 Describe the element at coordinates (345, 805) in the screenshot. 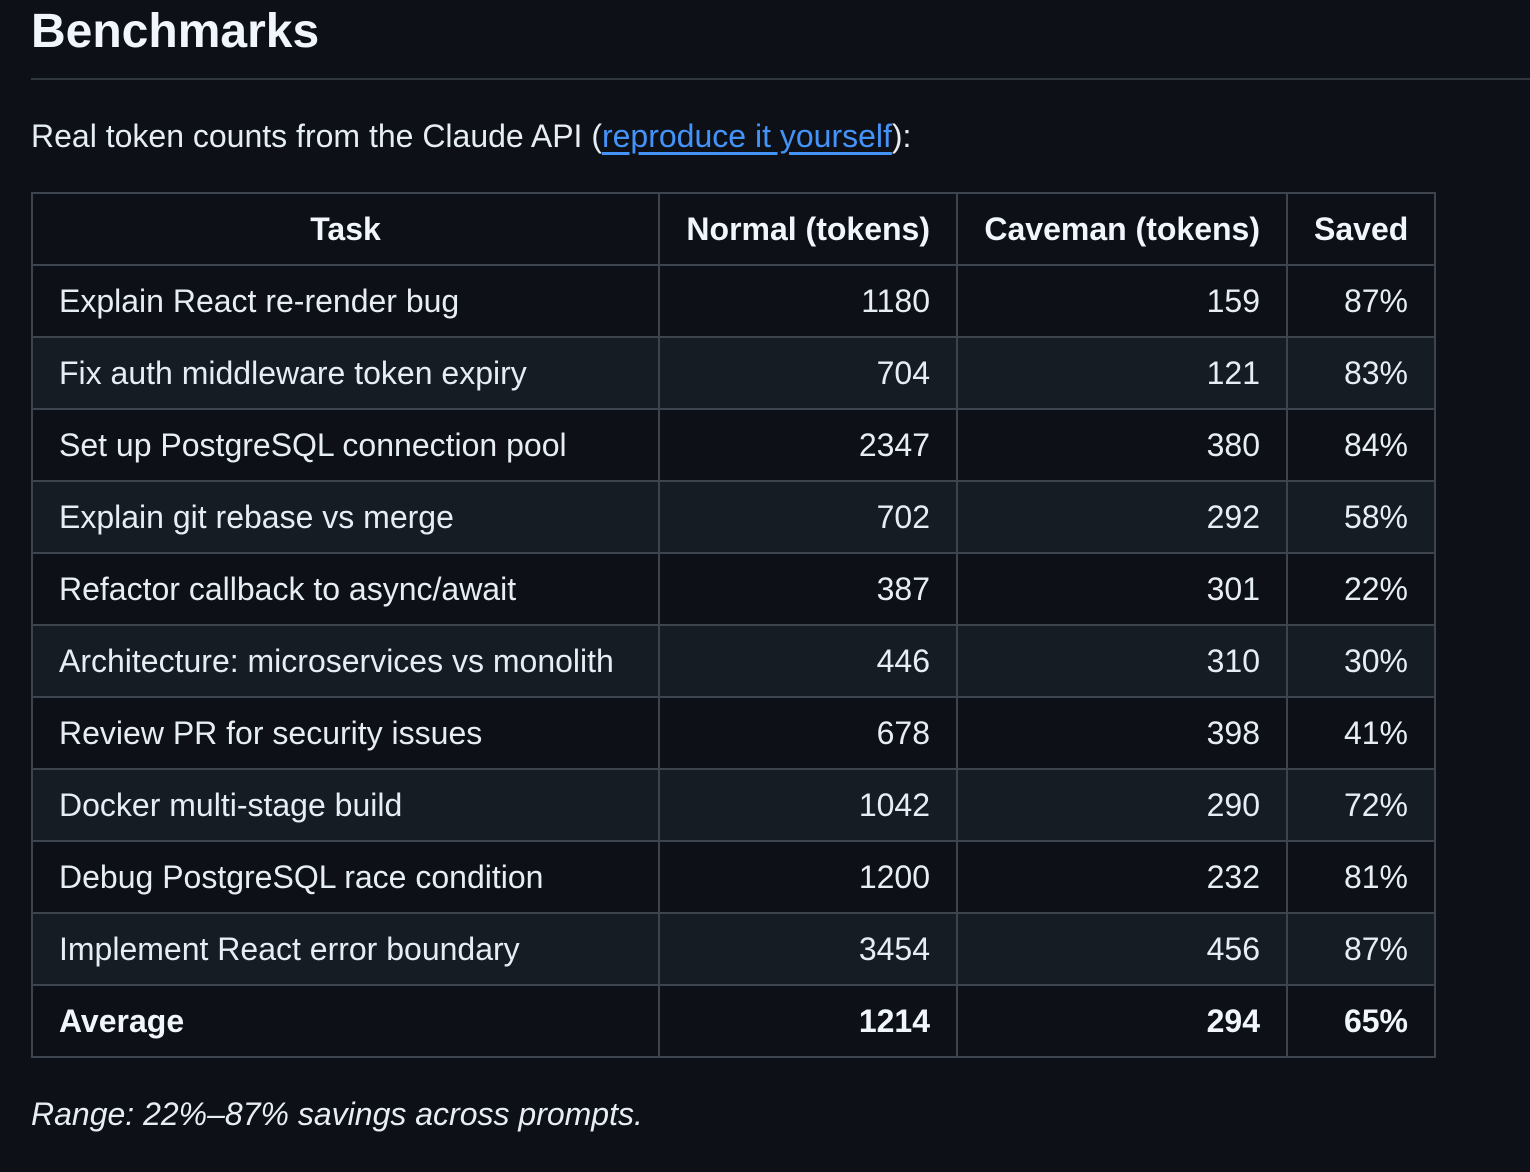

I see `task-cell: Docker multi-stage build` at that location.